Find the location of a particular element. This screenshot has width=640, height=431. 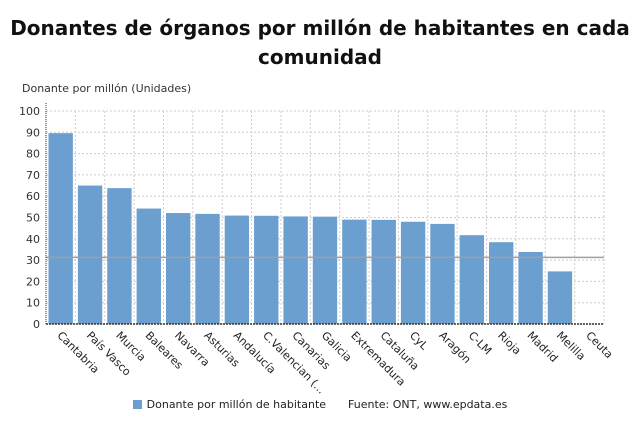

y-tick-label: 10 is located at coordinates (33, 303).